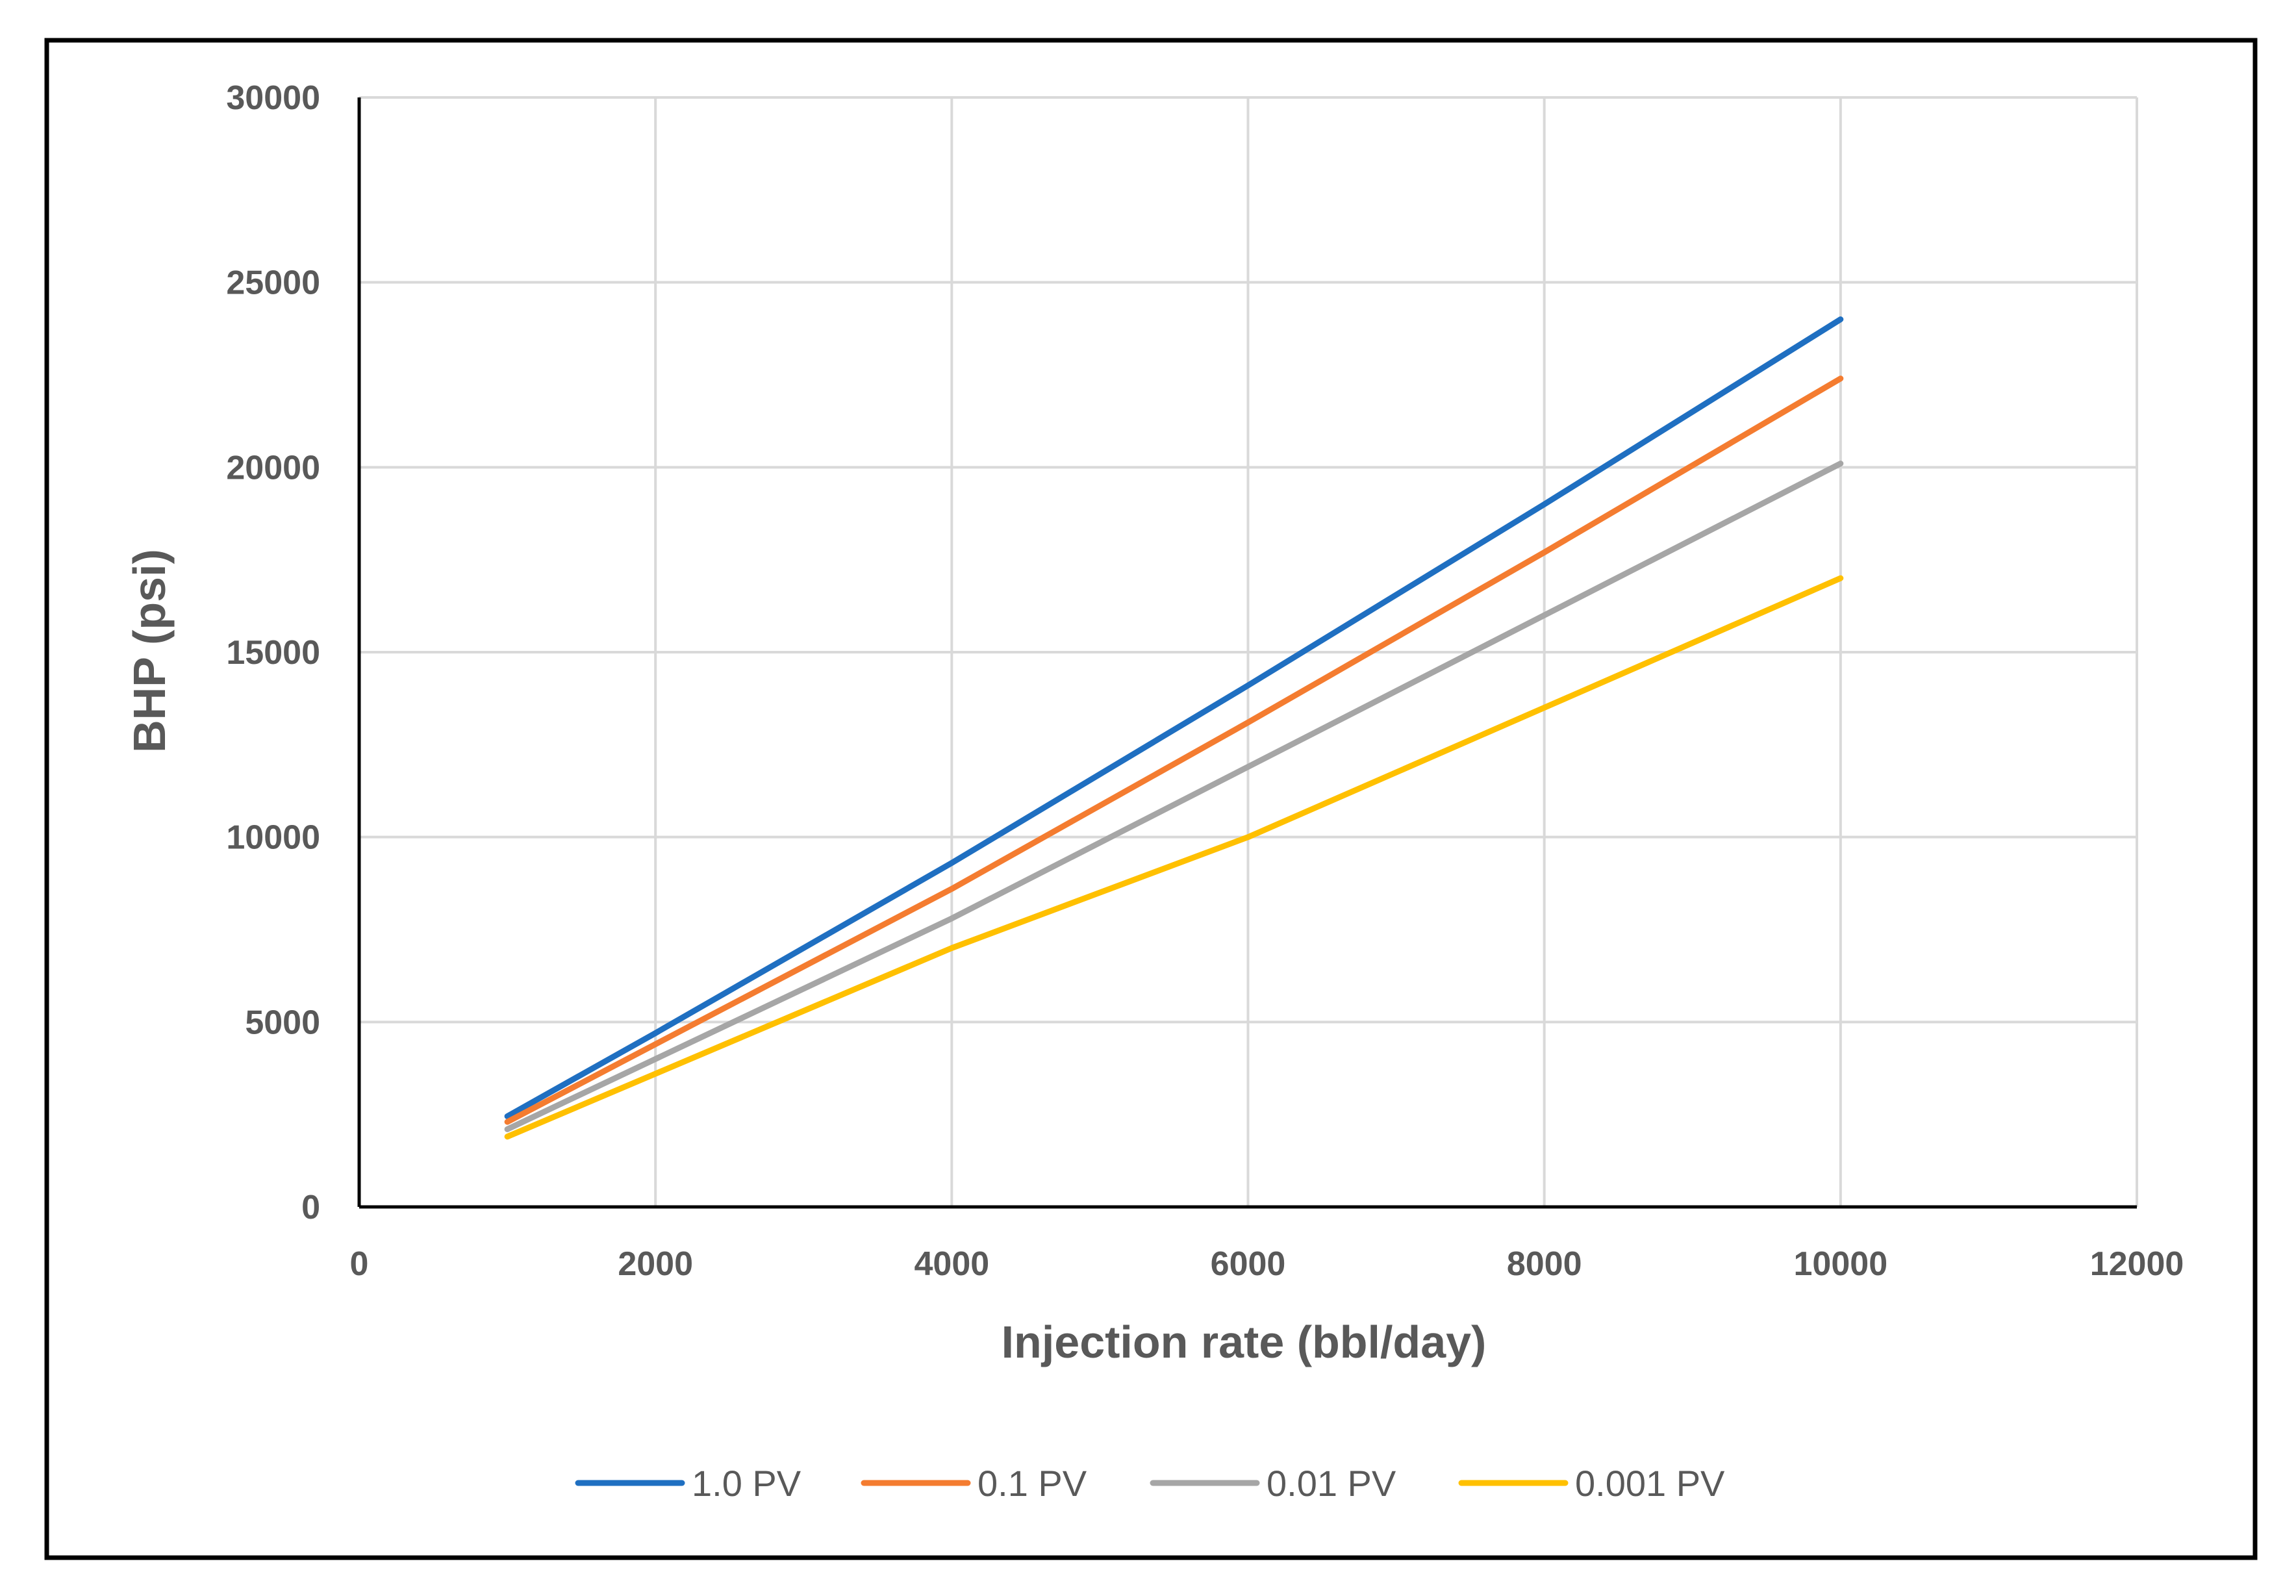 Image resolution: width=2296 pixels, height=1596 pixels. I want to click on y-tick-label: 10000, so click(273, 838).